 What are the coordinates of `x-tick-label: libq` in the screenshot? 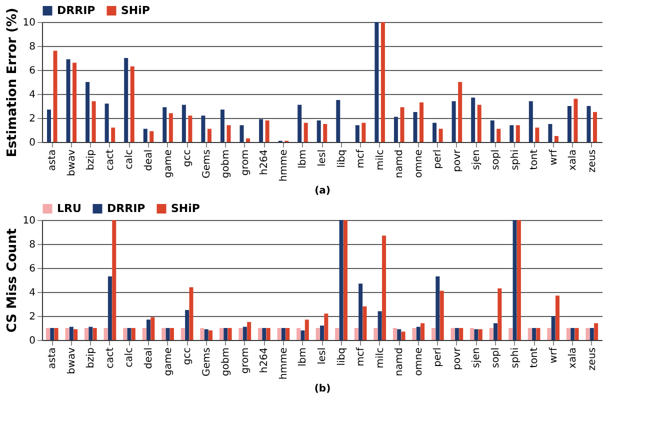 It's located at (342, 357).